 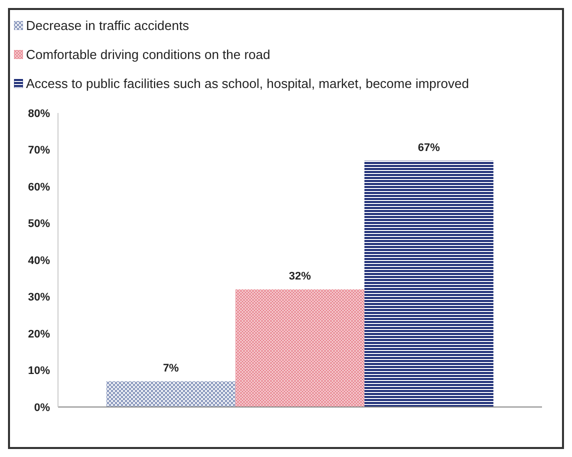 I want to click on y-tick-label: 60%, so click(x=39, y=187).